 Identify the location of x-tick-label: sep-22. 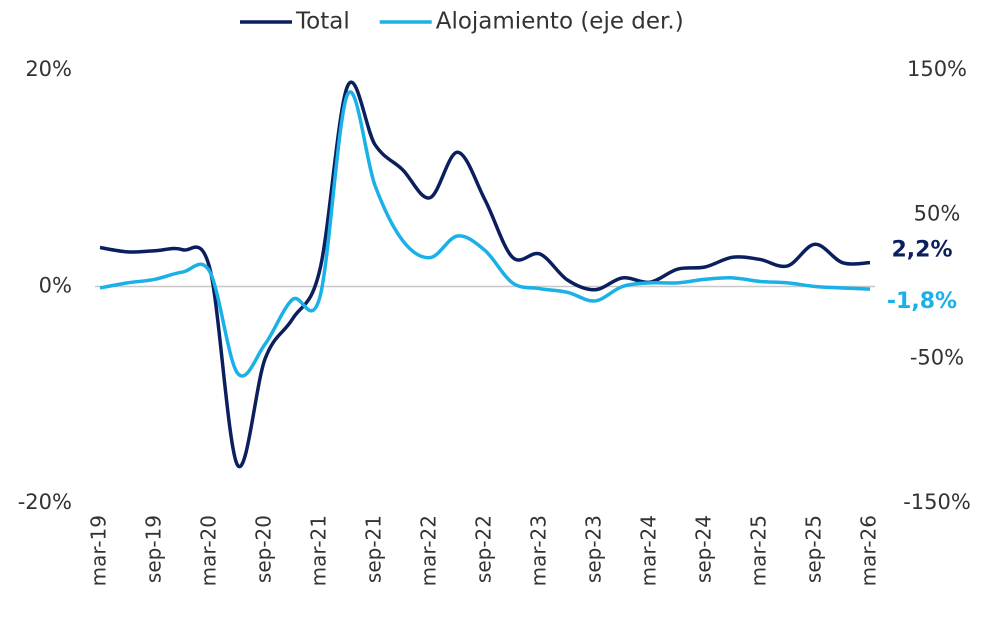
(484, 549).